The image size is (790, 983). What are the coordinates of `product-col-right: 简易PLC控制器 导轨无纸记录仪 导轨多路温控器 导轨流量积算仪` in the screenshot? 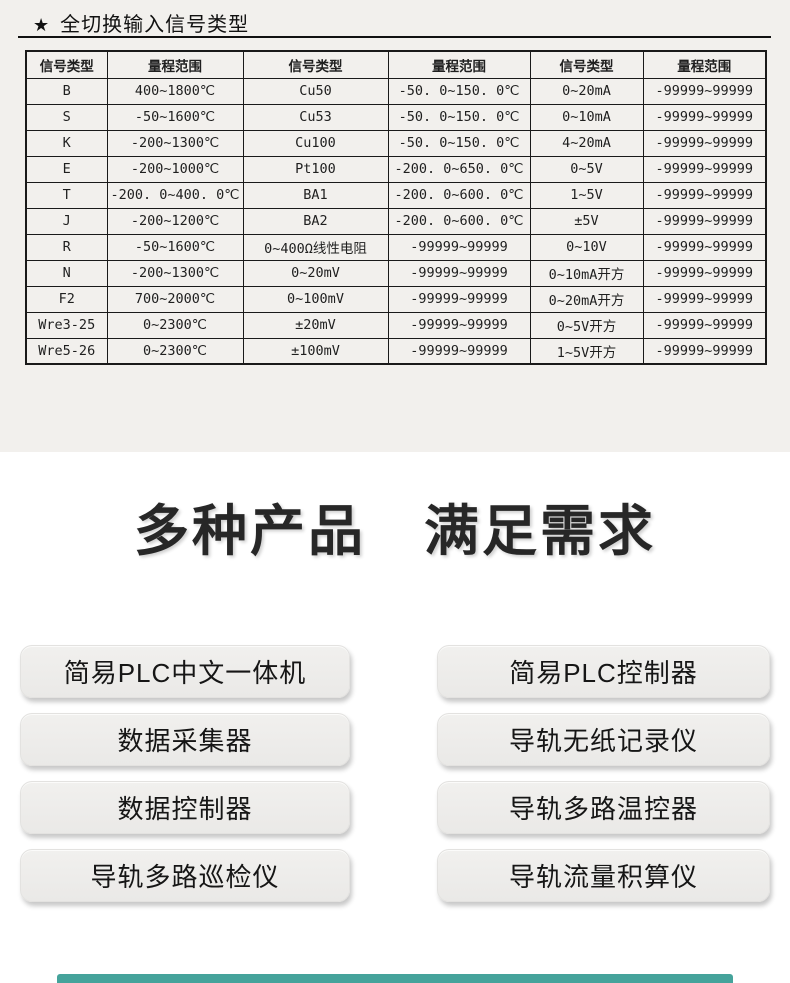 It's located at (603, 781).